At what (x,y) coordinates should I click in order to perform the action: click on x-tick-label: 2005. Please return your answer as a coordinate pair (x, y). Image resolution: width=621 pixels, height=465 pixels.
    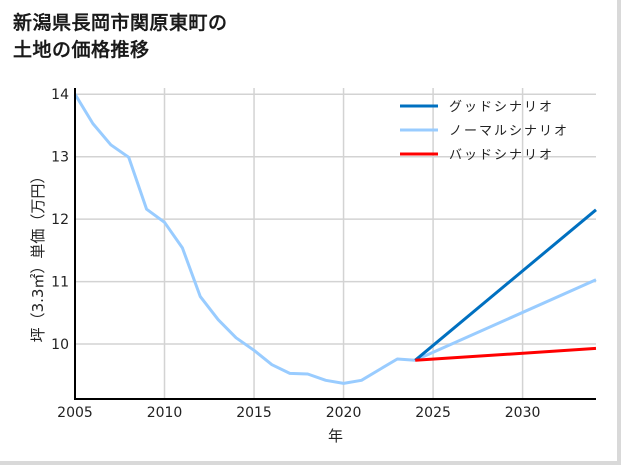
    Looking at the image, I should click on (75, 413).